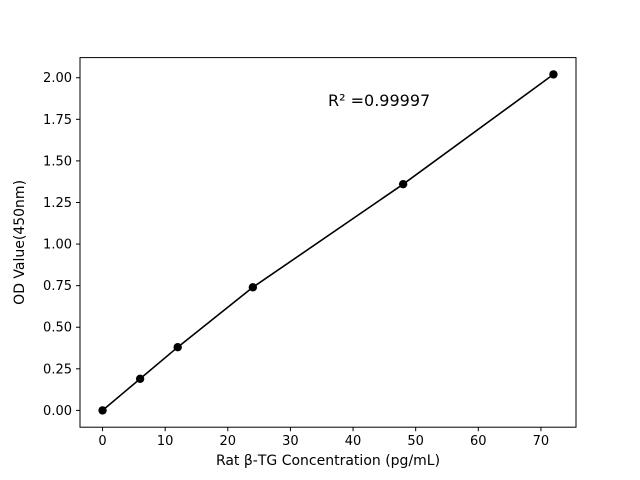  Describe the element at coordinates (165, 441) in the screenshot. I see `x-tick-label: 10` at that location.